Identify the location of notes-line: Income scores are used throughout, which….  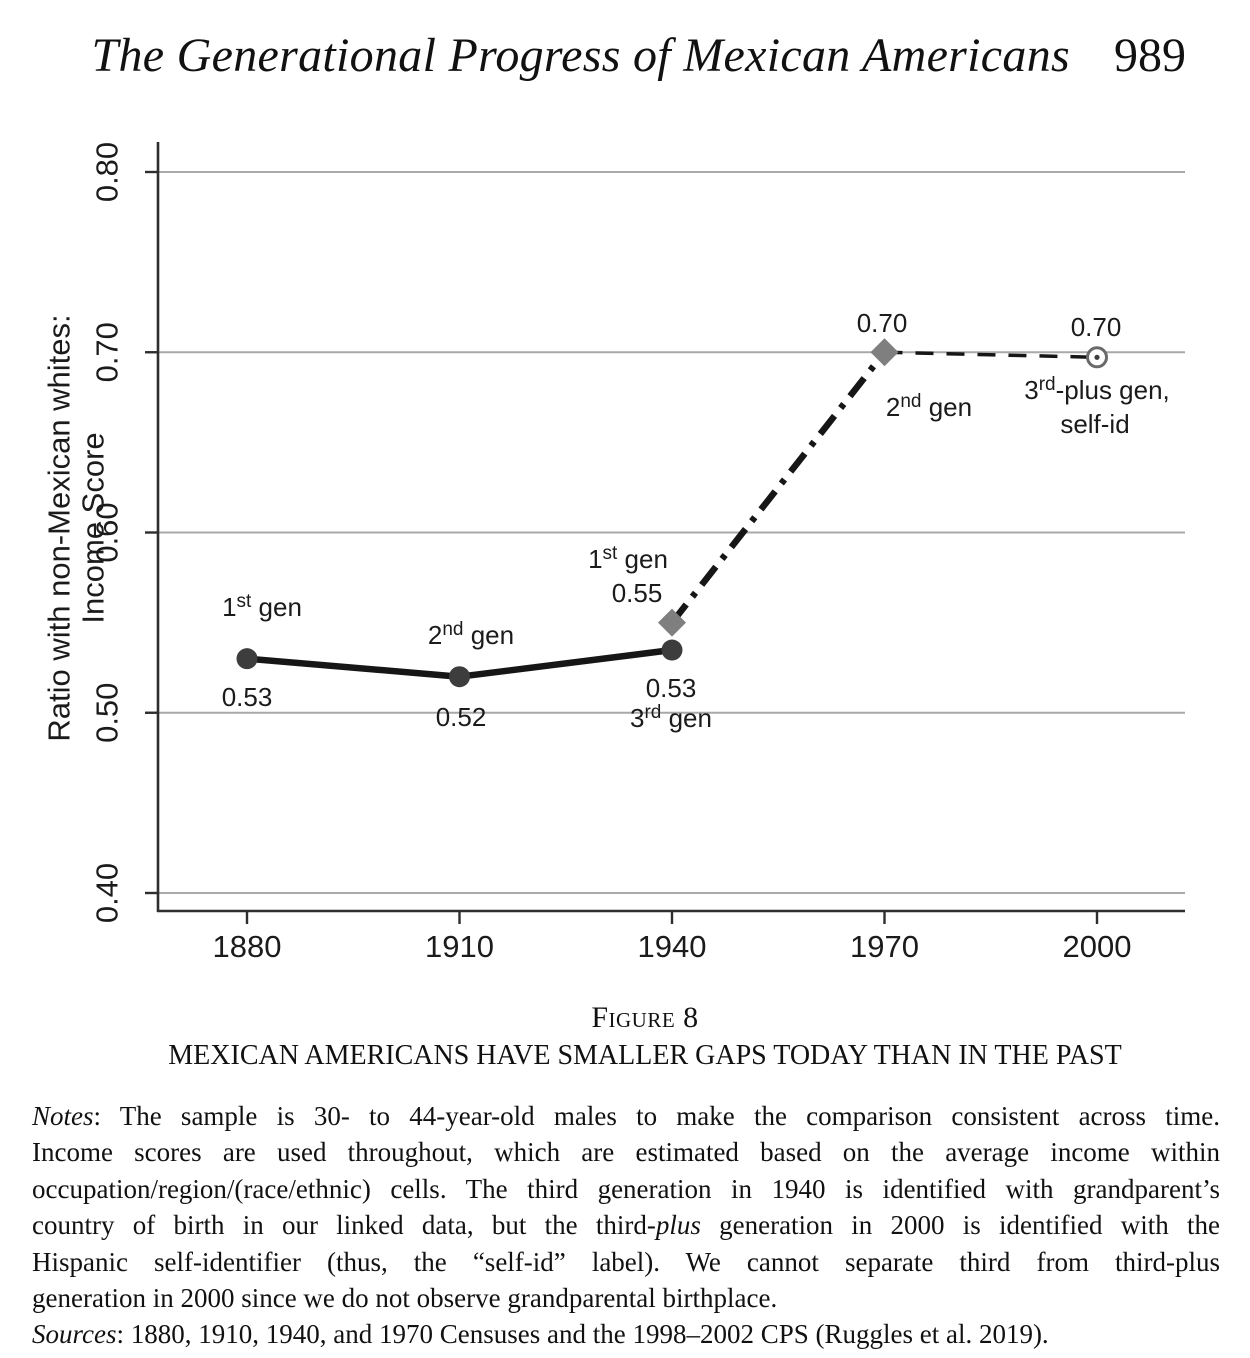
(626, 1152).